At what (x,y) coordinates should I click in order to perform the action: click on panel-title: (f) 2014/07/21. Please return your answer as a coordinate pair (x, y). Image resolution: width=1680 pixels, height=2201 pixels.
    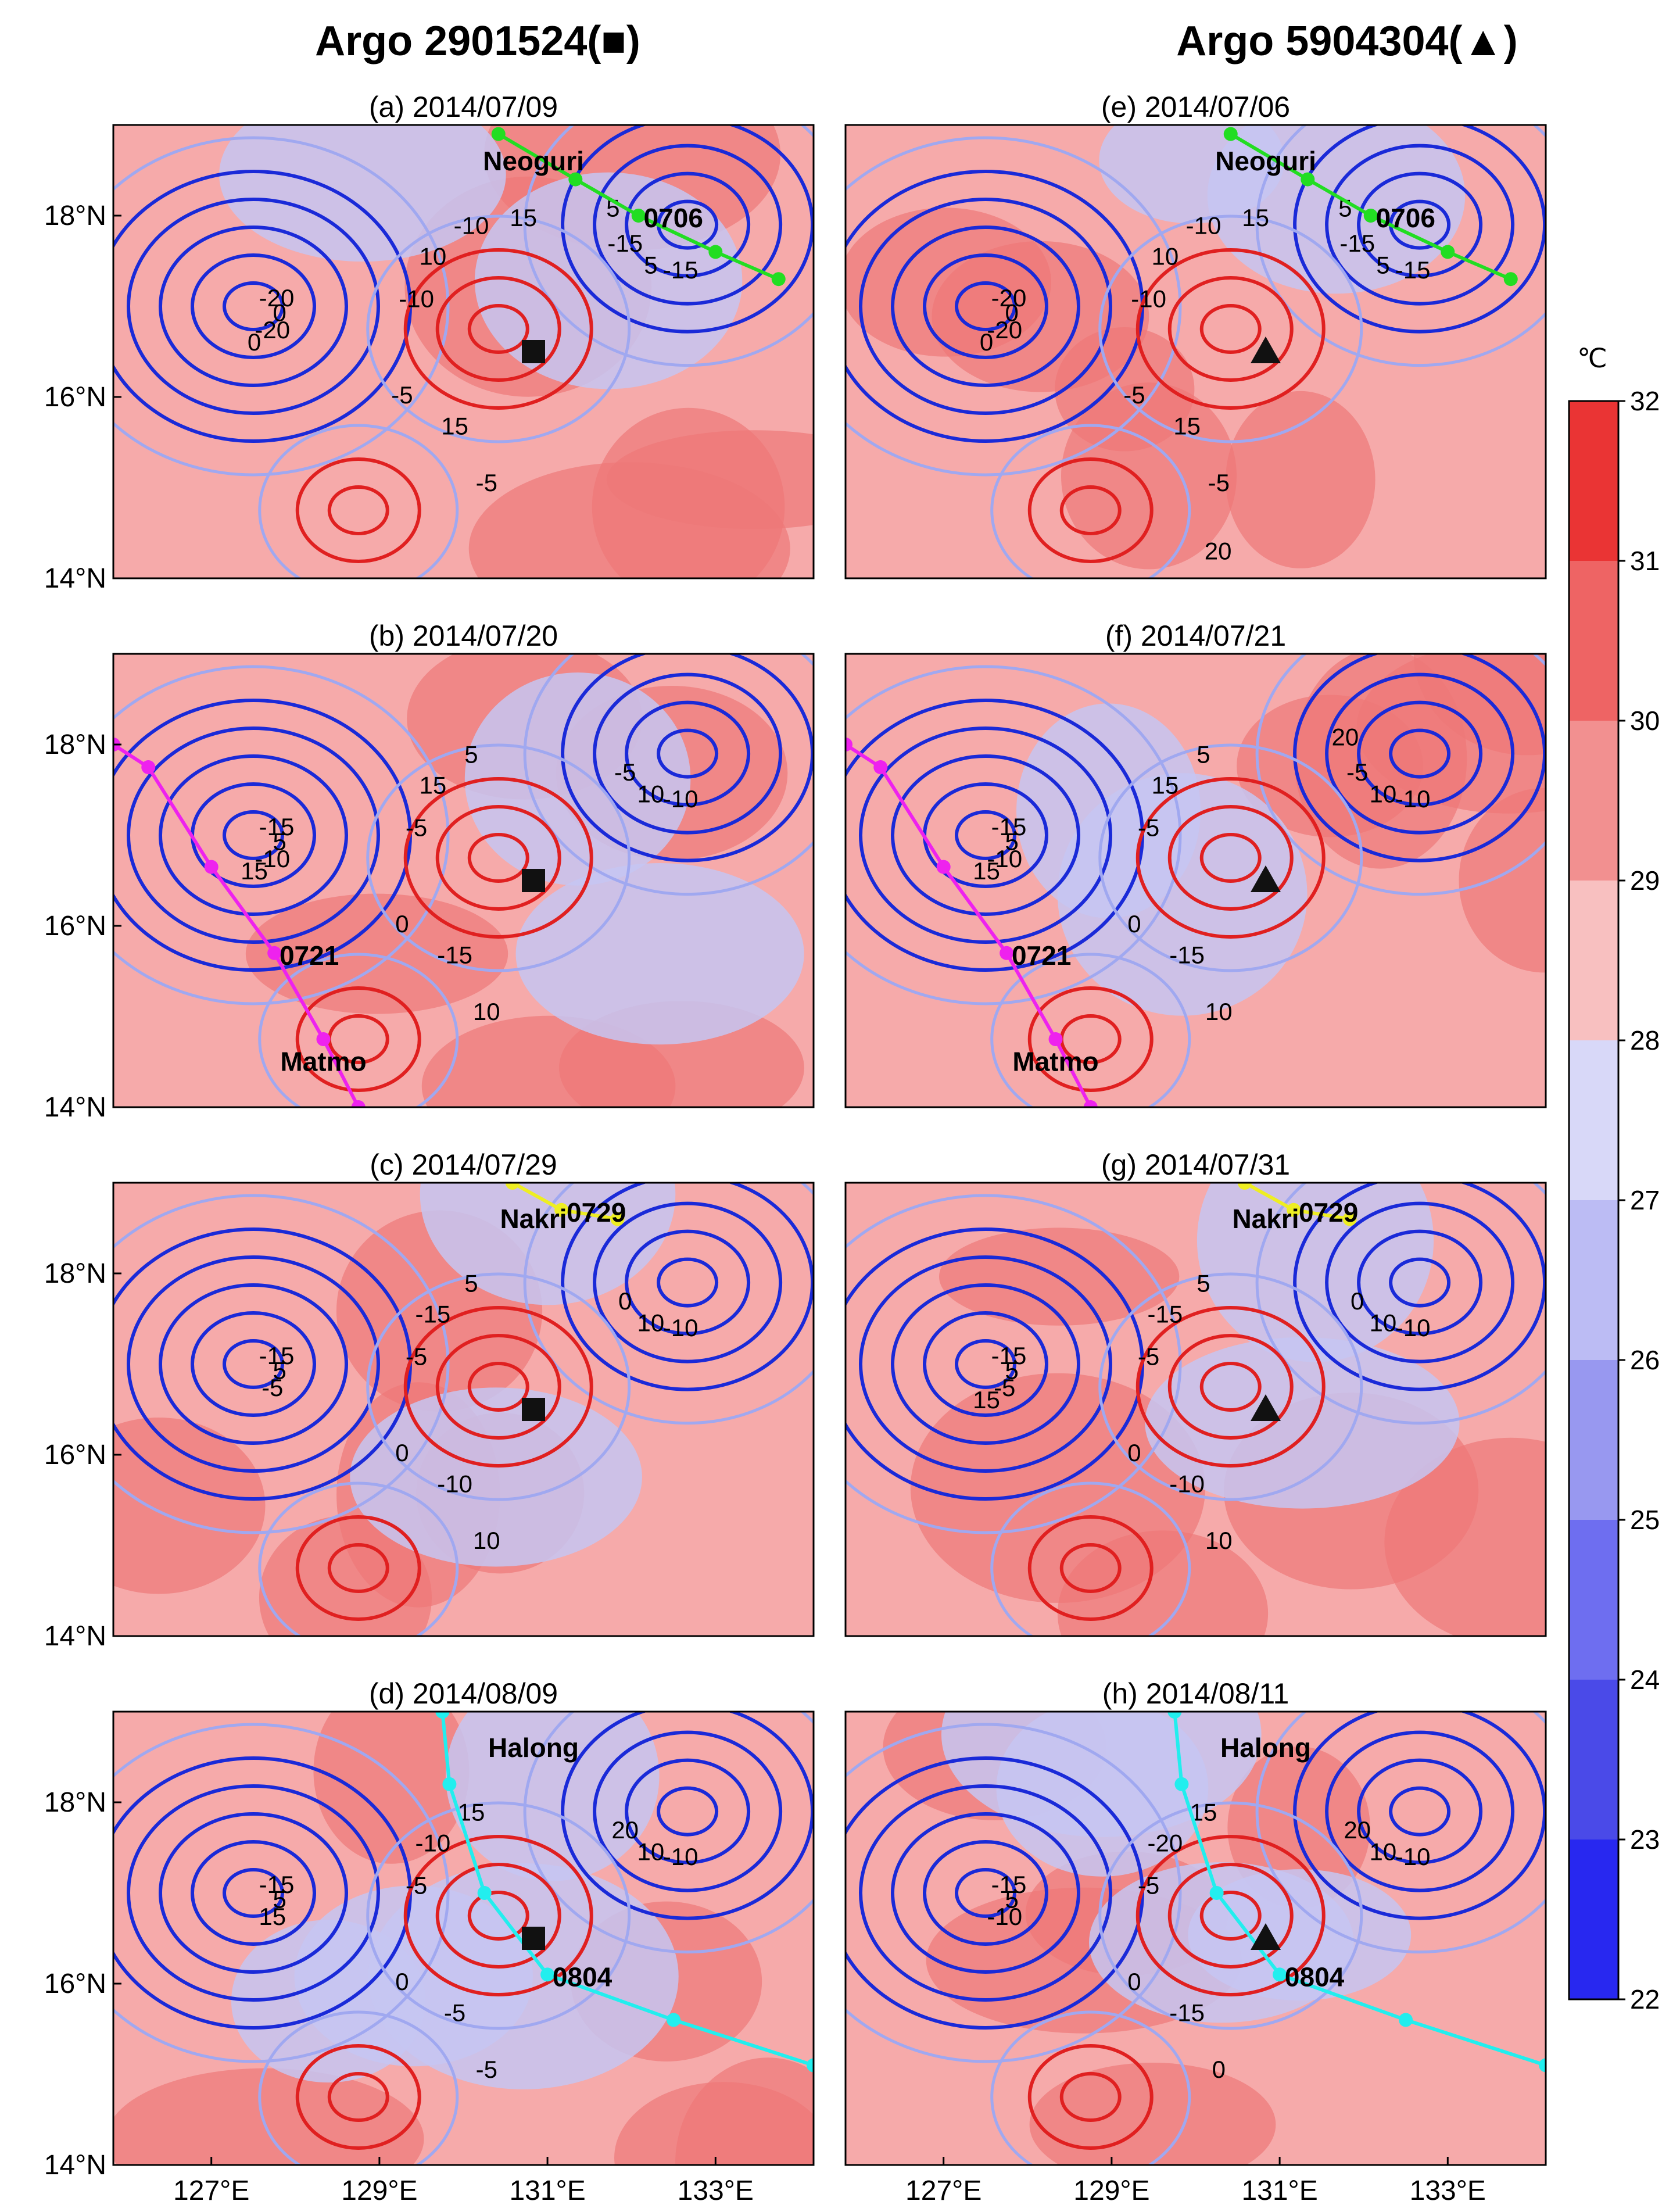
    Looking at the image, I should click on (1195, 636).